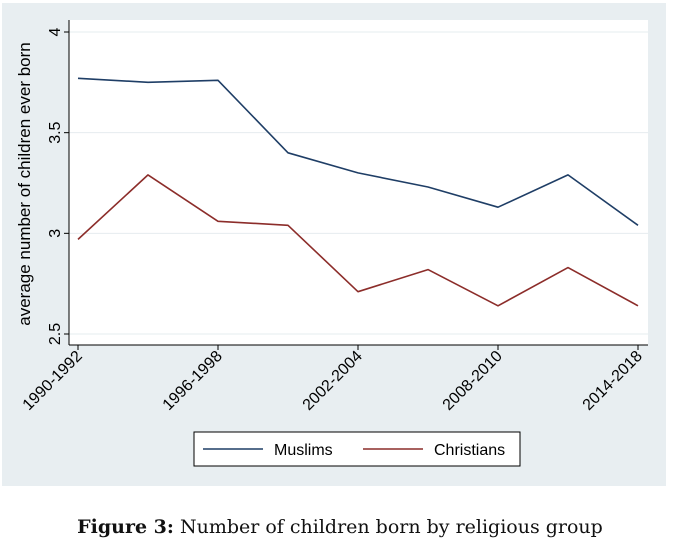 The width and height of the screenshot is (680, 549). Describe the element at coordinates (55, 132) in the screenshot. I see `y-tick-label: 3.5` at that location.